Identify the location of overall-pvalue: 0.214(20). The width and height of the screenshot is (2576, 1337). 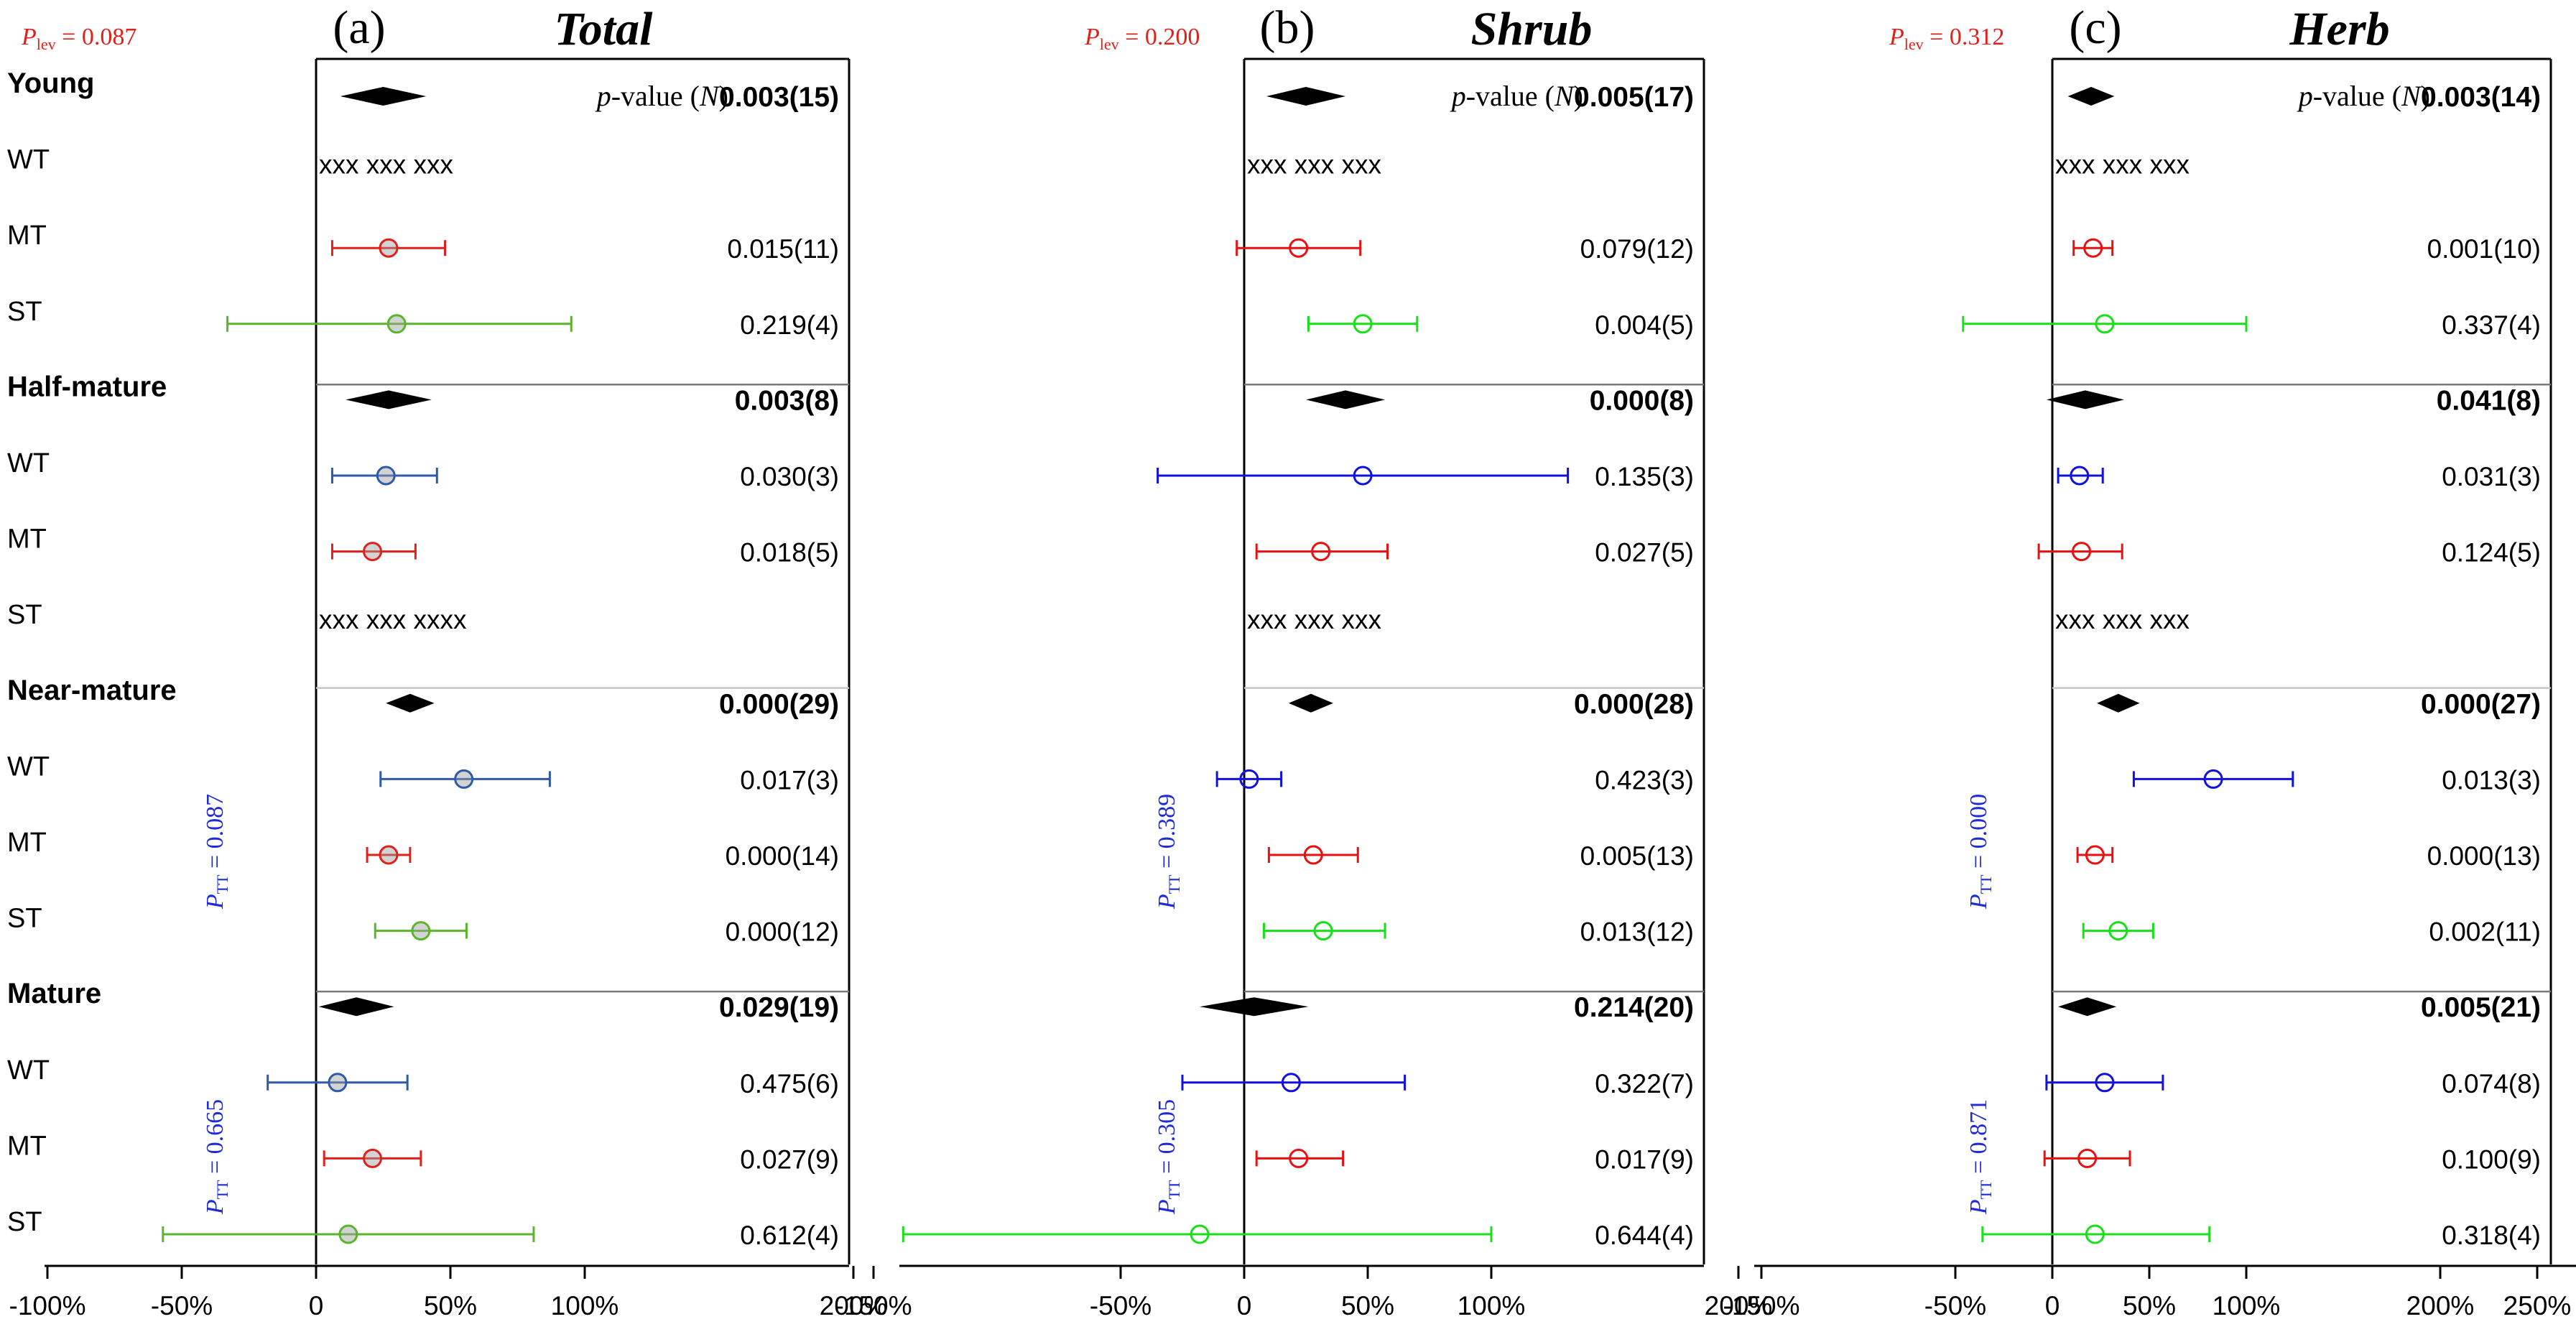
(1634, 1007).